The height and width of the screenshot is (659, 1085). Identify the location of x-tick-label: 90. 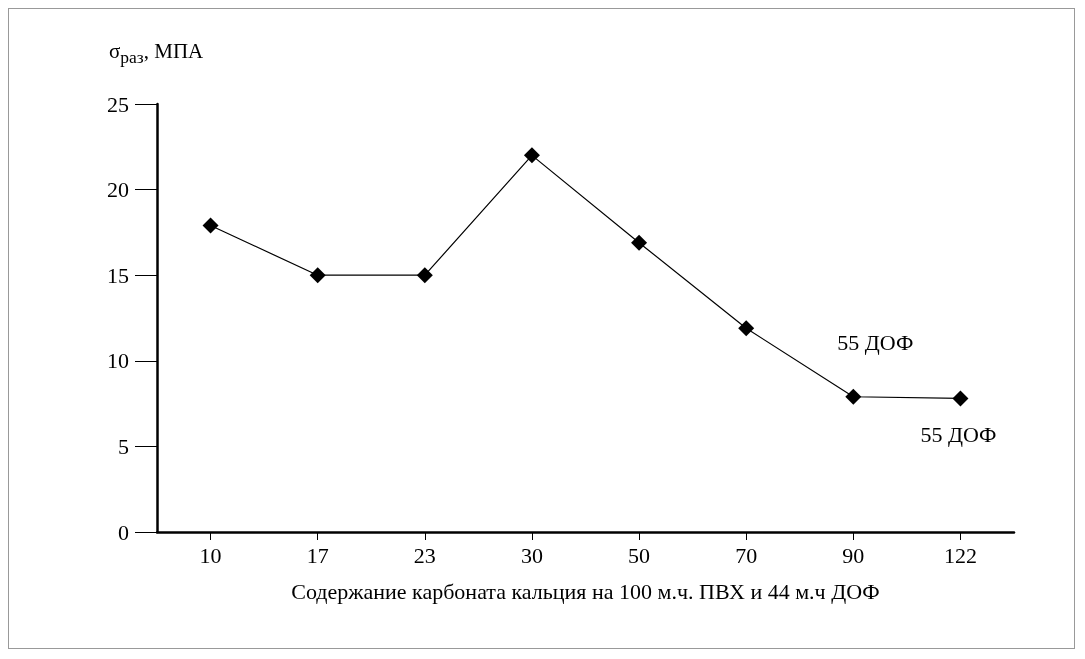
(853, 555).